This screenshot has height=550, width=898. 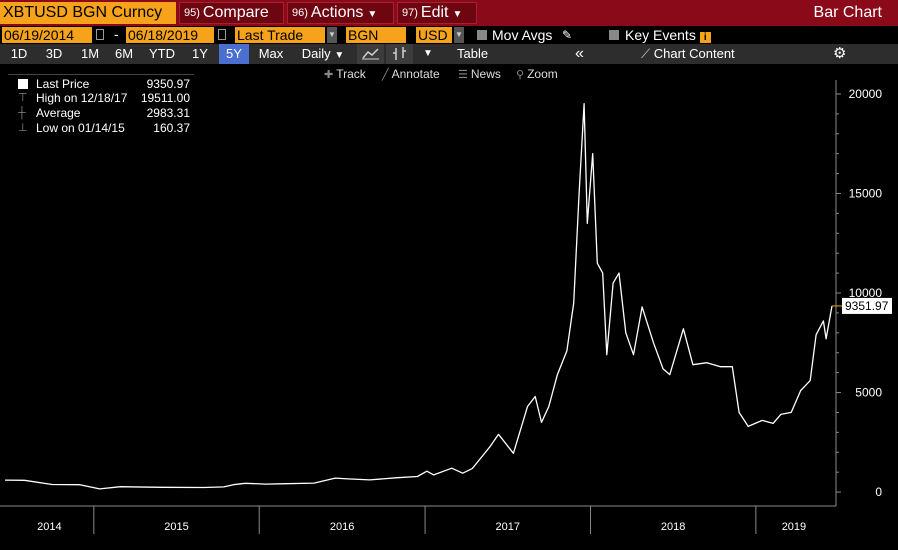 I want to click on high-marker-icon: ⊤, so click(x=23, y=98).